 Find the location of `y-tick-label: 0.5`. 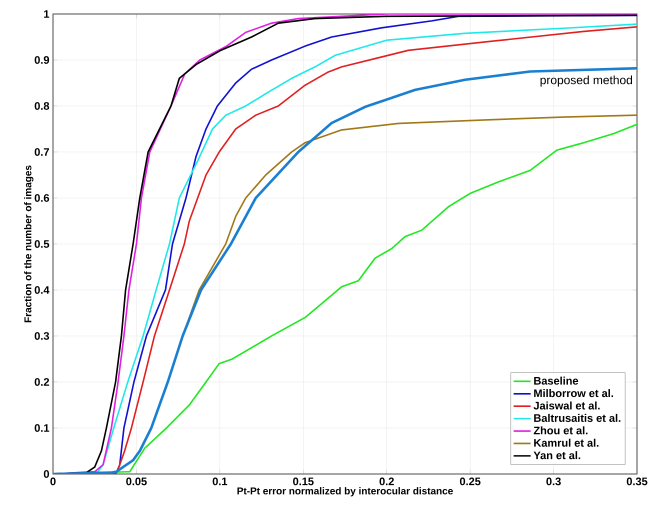

y-tick-label: 0.5 is located at coordinates (42, 244).